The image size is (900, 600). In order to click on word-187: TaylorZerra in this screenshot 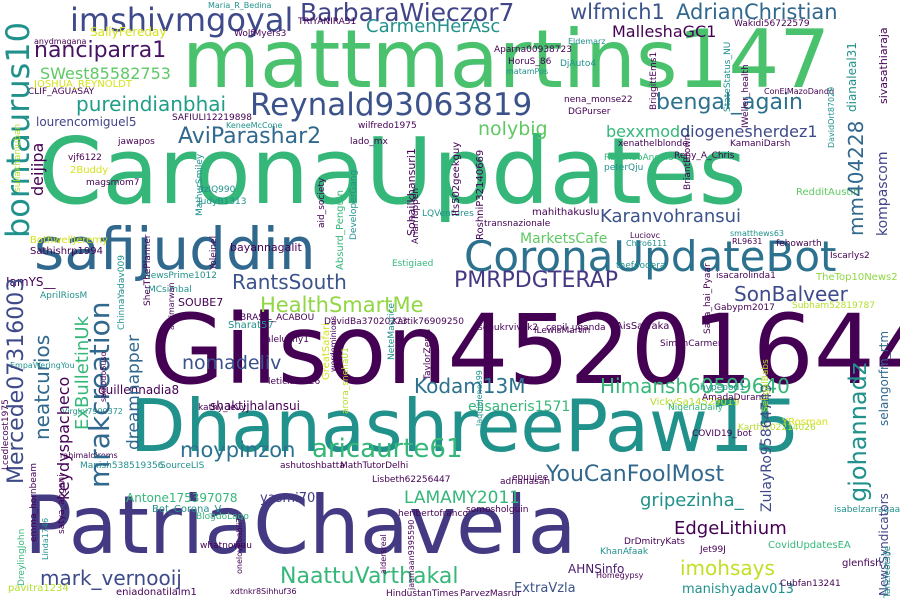, I will do `click(428, 354)`.